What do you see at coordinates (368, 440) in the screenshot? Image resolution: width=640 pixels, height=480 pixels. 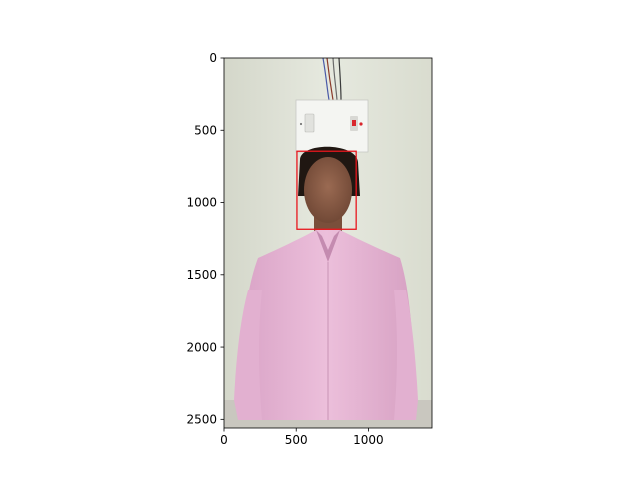 I see `x-tick-label: 1000` at bounding box center [368, 440].